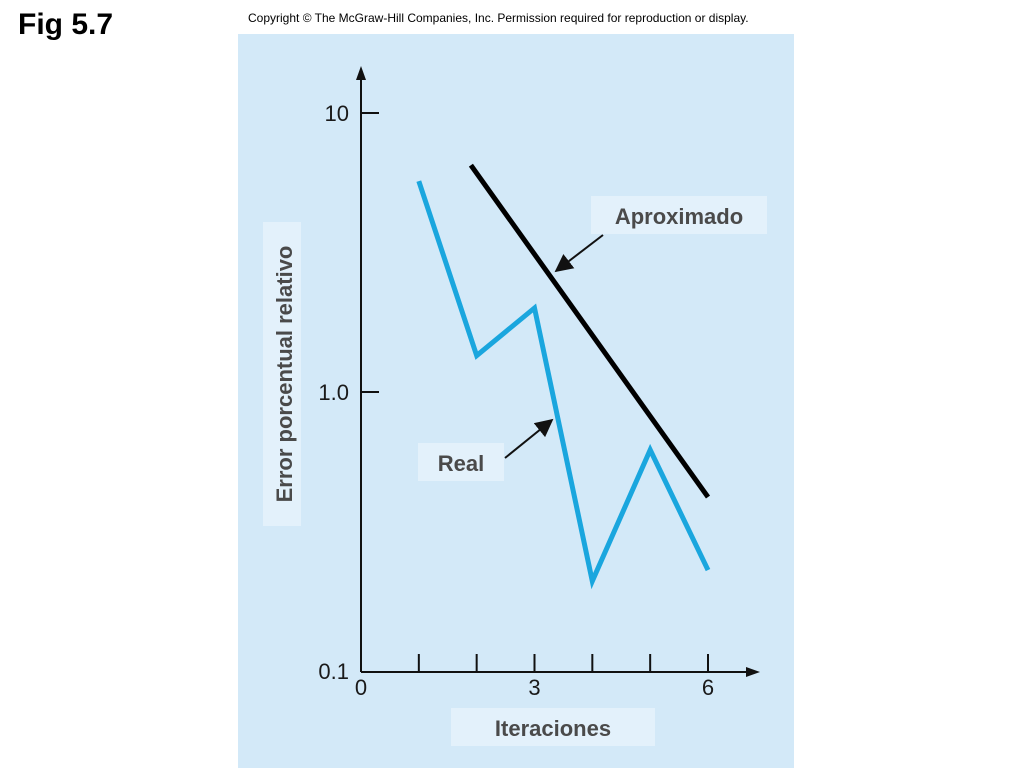  I want to click on y-tick-label: 1.0, so click(333, 392).